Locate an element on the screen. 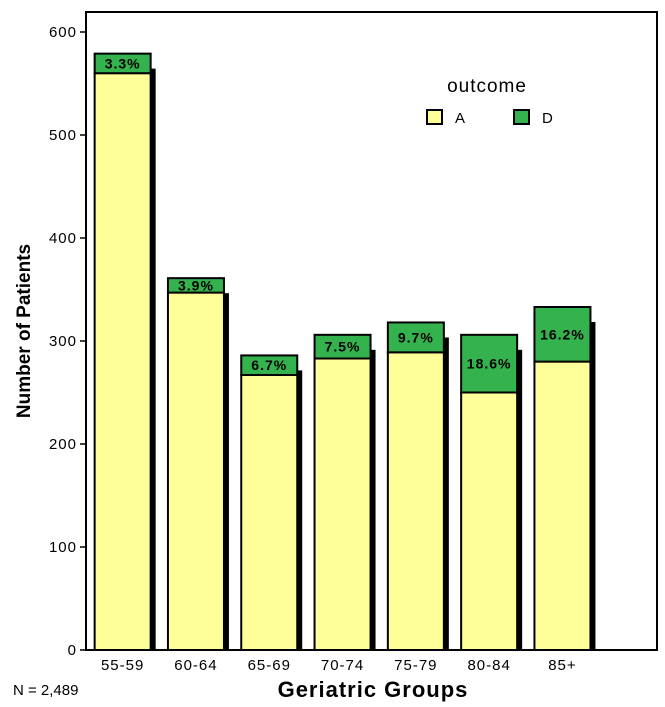  x-tick-label: 75-79 is located at coordinates (415, 665).